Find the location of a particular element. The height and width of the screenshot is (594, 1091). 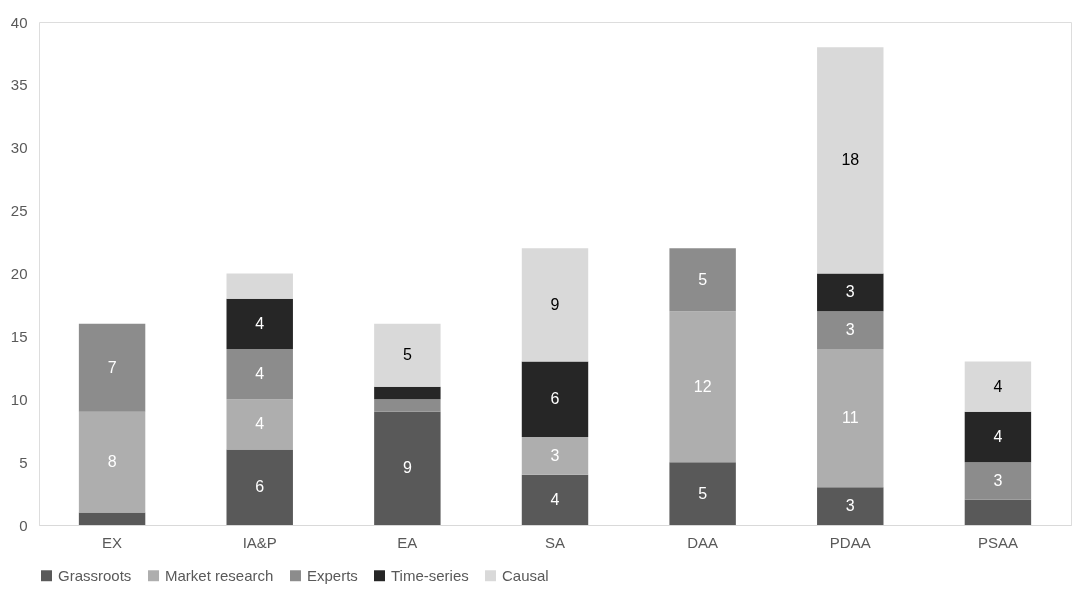

y-tick-label: 20 is located at coordinates (19, 273).